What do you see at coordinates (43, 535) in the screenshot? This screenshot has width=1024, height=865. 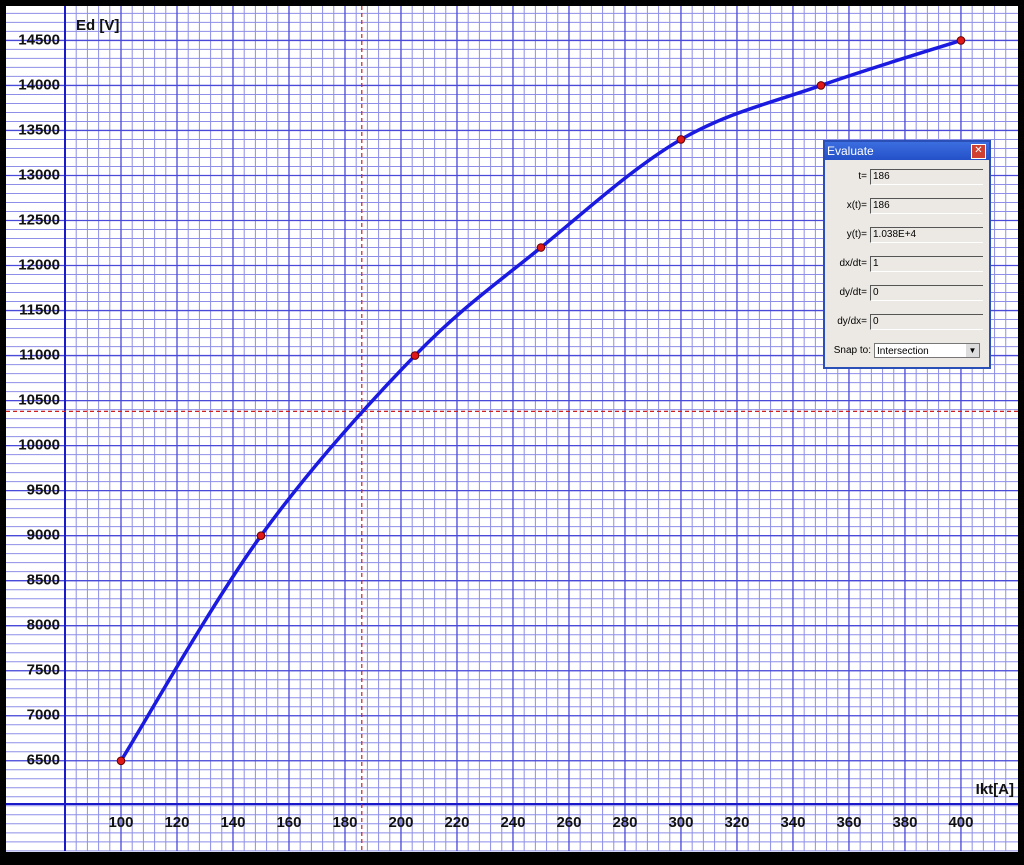 I see `y-tick-label: 9000` at bounding box center [43, 535].